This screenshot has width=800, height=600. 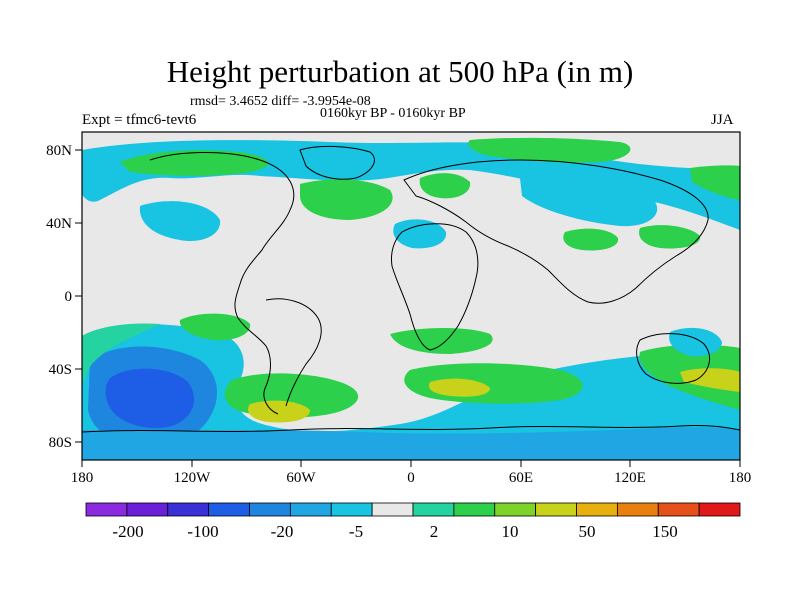 I want to click on lon-label-60e: 60E, so click(x=521, y=478).